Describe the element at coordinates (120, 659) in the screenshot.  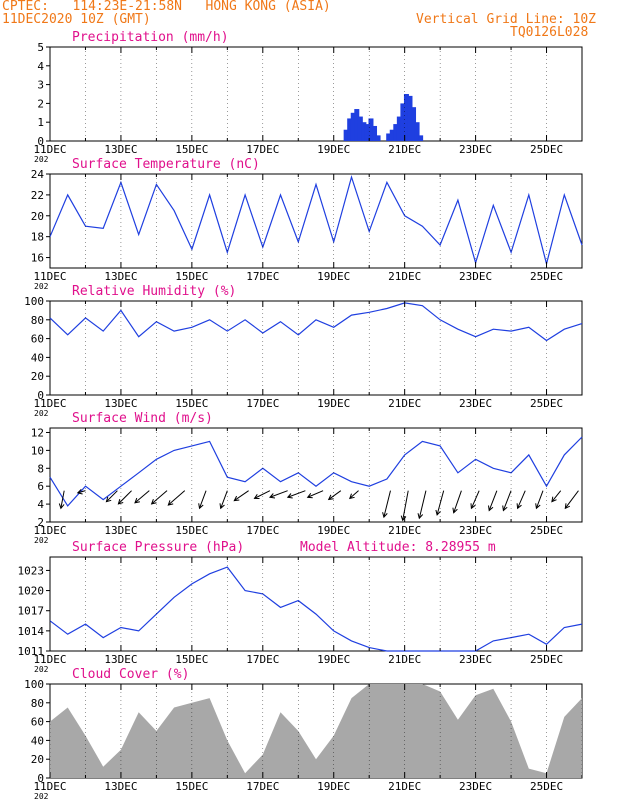
I see `x-tick-label: 13DEC` at that location.